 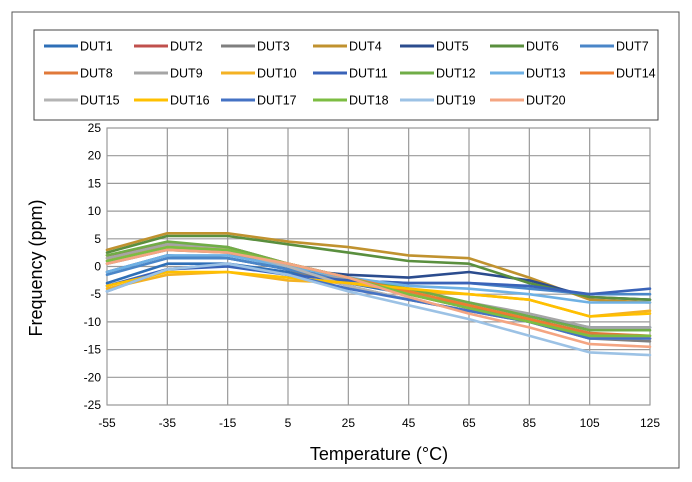 I want to click on legend-label: DUT18, so click(x=369, y=101).